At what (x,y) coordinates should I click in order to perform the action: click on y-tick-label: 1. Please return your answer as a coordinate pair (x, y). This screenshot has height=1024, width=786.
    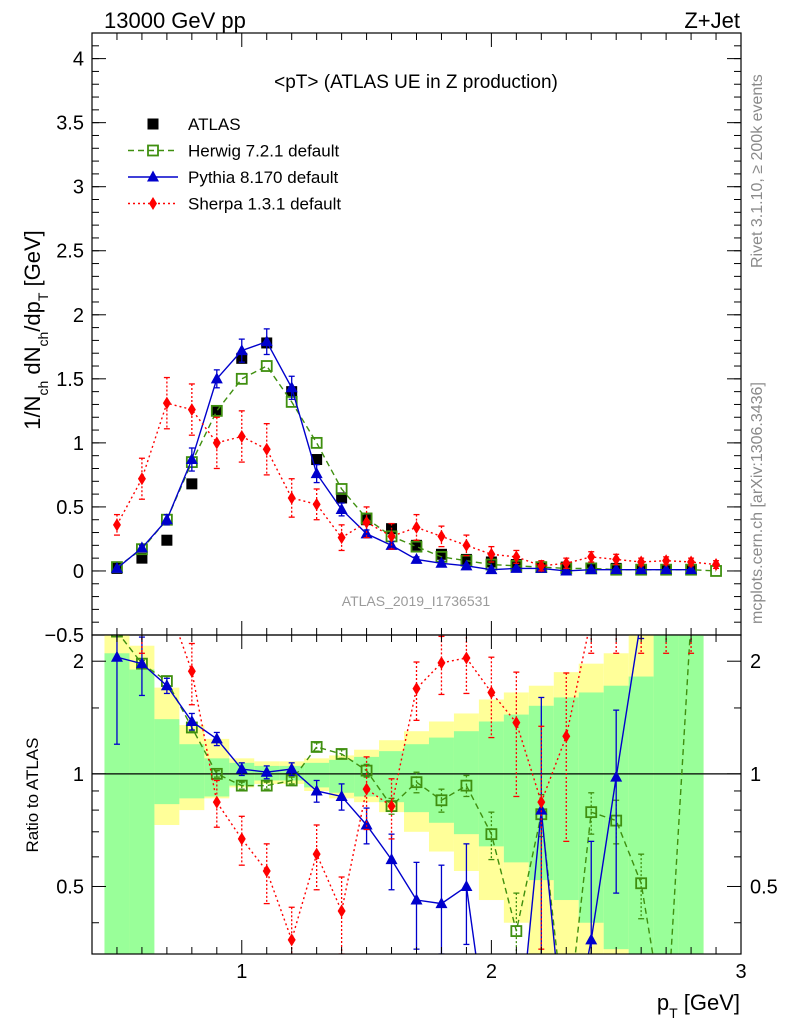
    Looking at the image, I should click on (78, 444).